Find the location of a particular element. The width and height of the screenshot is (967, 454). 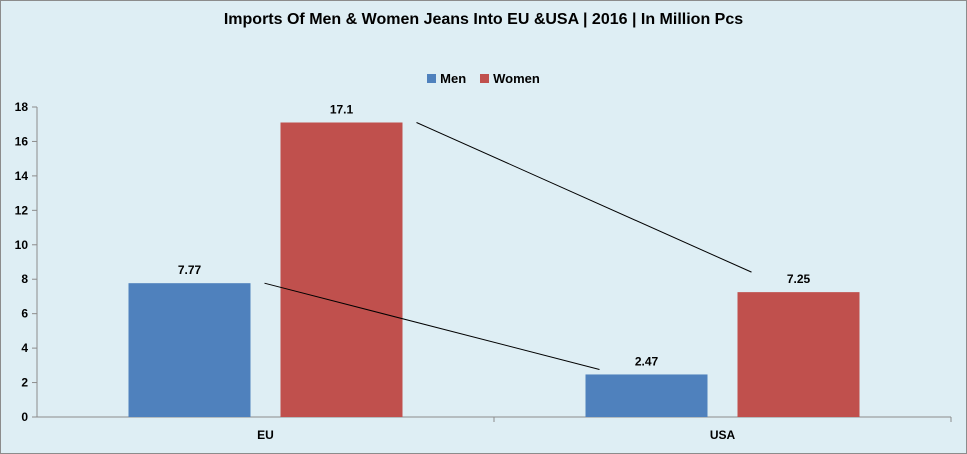

y-tick-label: 4 is located at coordinates (24, 348).